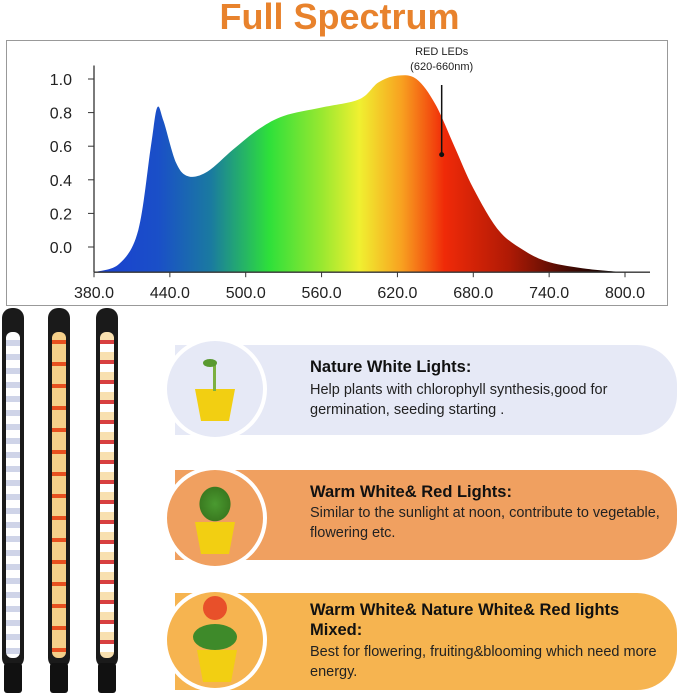 The image size is (679, 699). Describe the element at coordinates (391, 367) in the screenshot. I see `panel-1-title: Nature White Lights:` at that location.